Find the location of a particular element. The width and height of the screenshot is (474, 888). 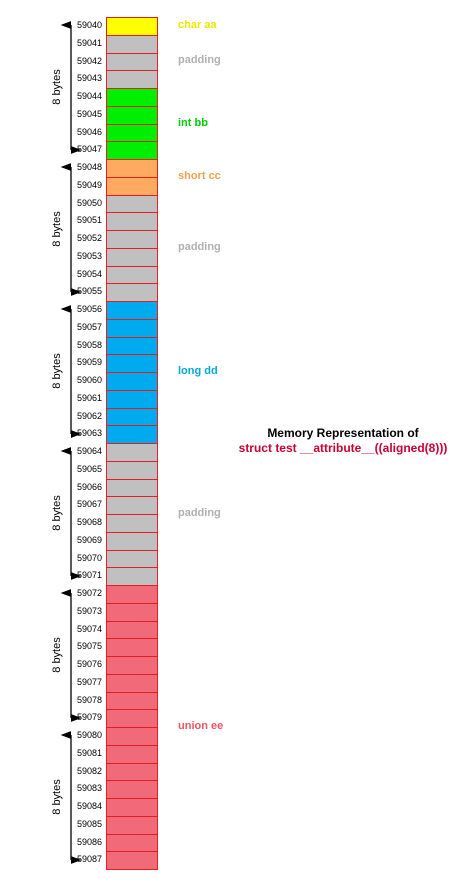

address-label: 59047 is located at coordinates (89, 149).